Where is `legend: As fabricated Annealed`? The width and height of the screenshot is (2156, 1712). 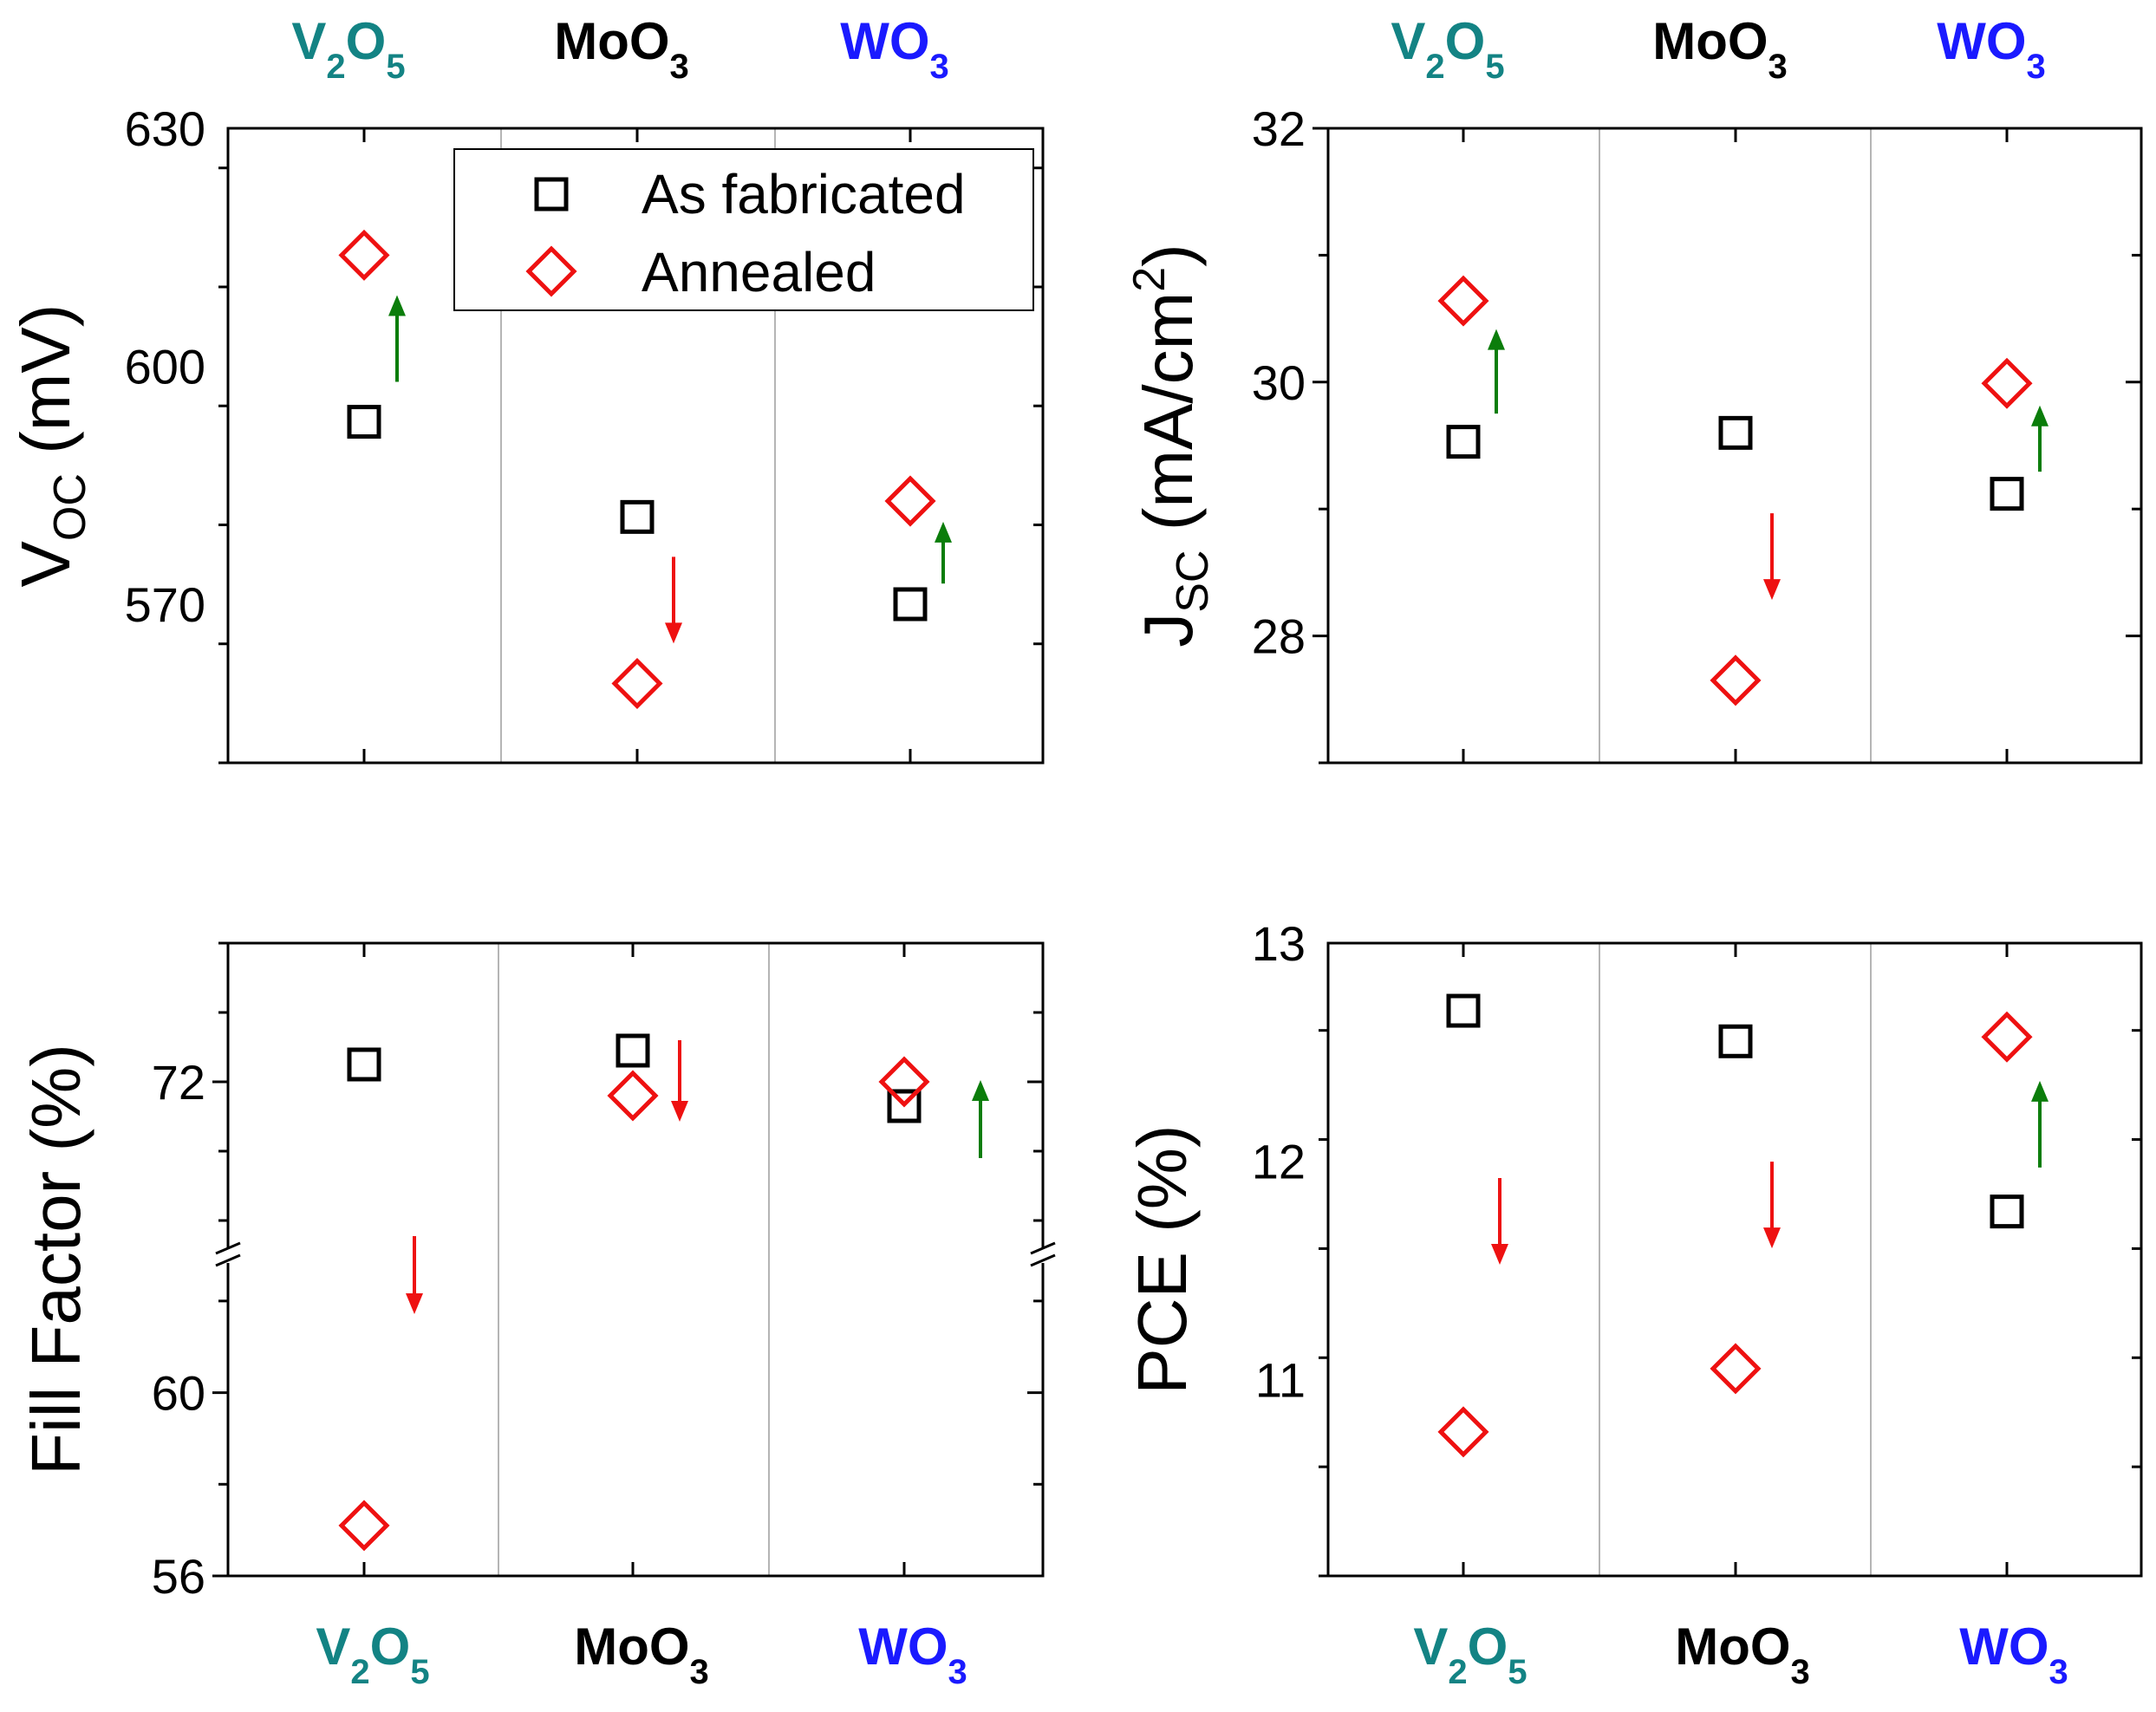 legend: As fabricated Annealed is located at coordinates (744, 230).